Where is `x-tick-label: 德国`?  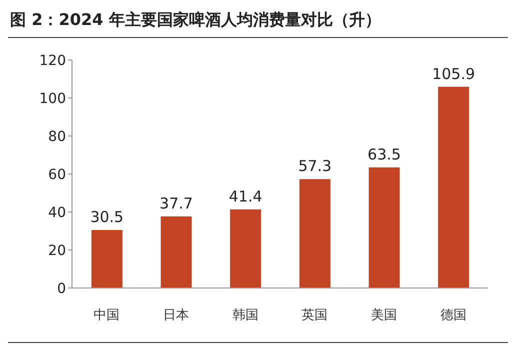 x-tick-label: 德国 is located at coordinates (453, 316).